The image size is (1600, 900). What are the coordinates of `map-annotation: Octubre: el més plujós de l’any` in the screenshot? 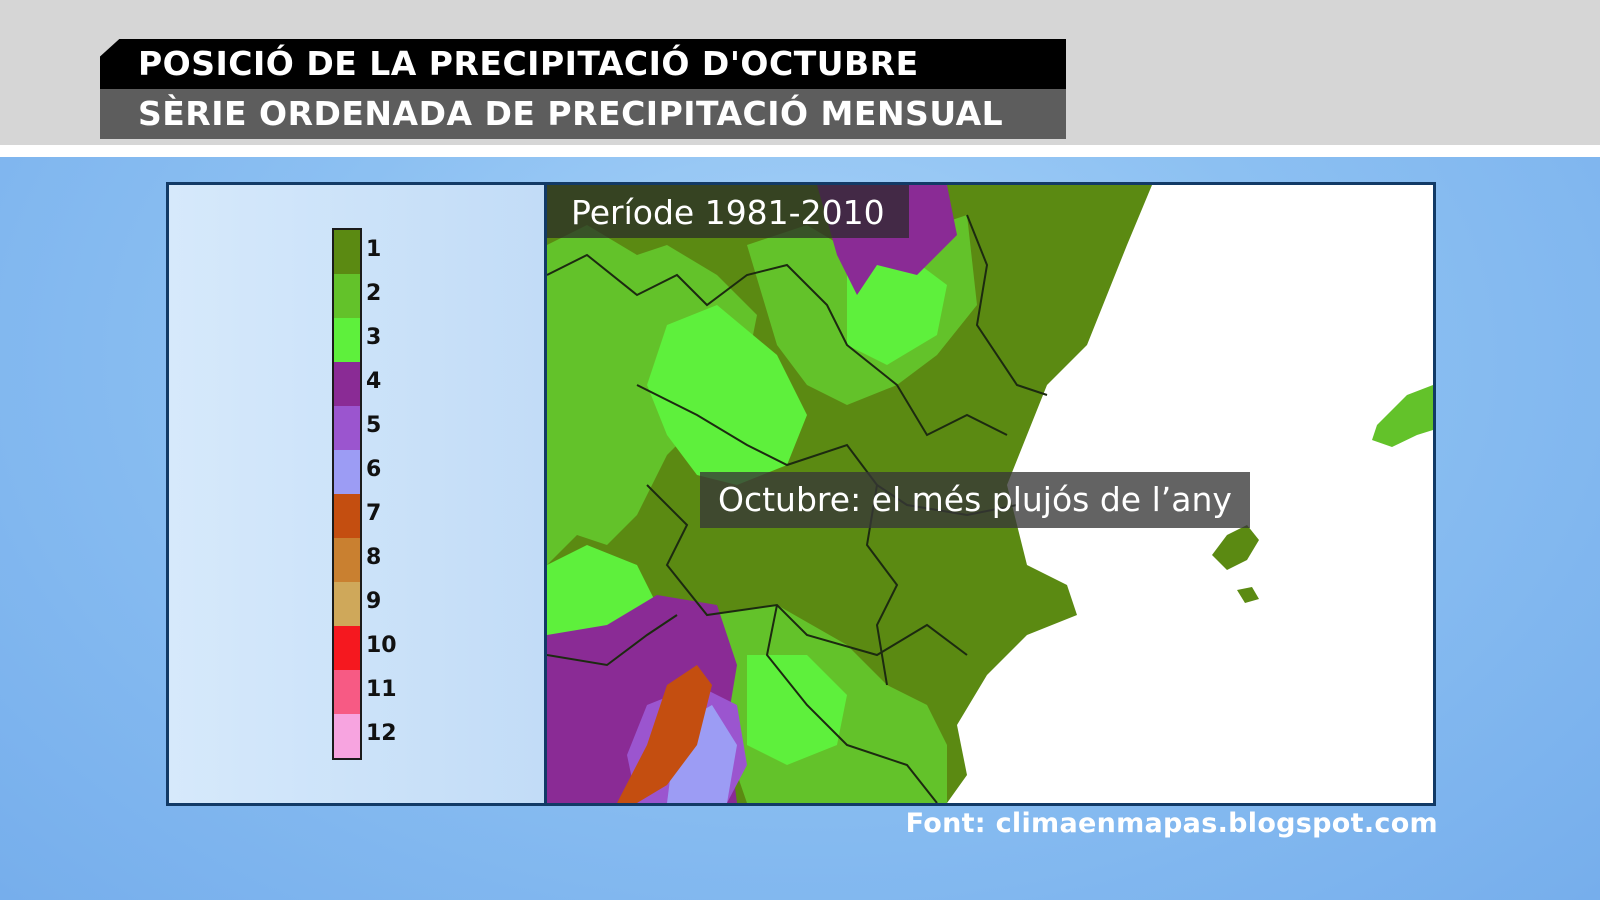 It's located at (975, 500).